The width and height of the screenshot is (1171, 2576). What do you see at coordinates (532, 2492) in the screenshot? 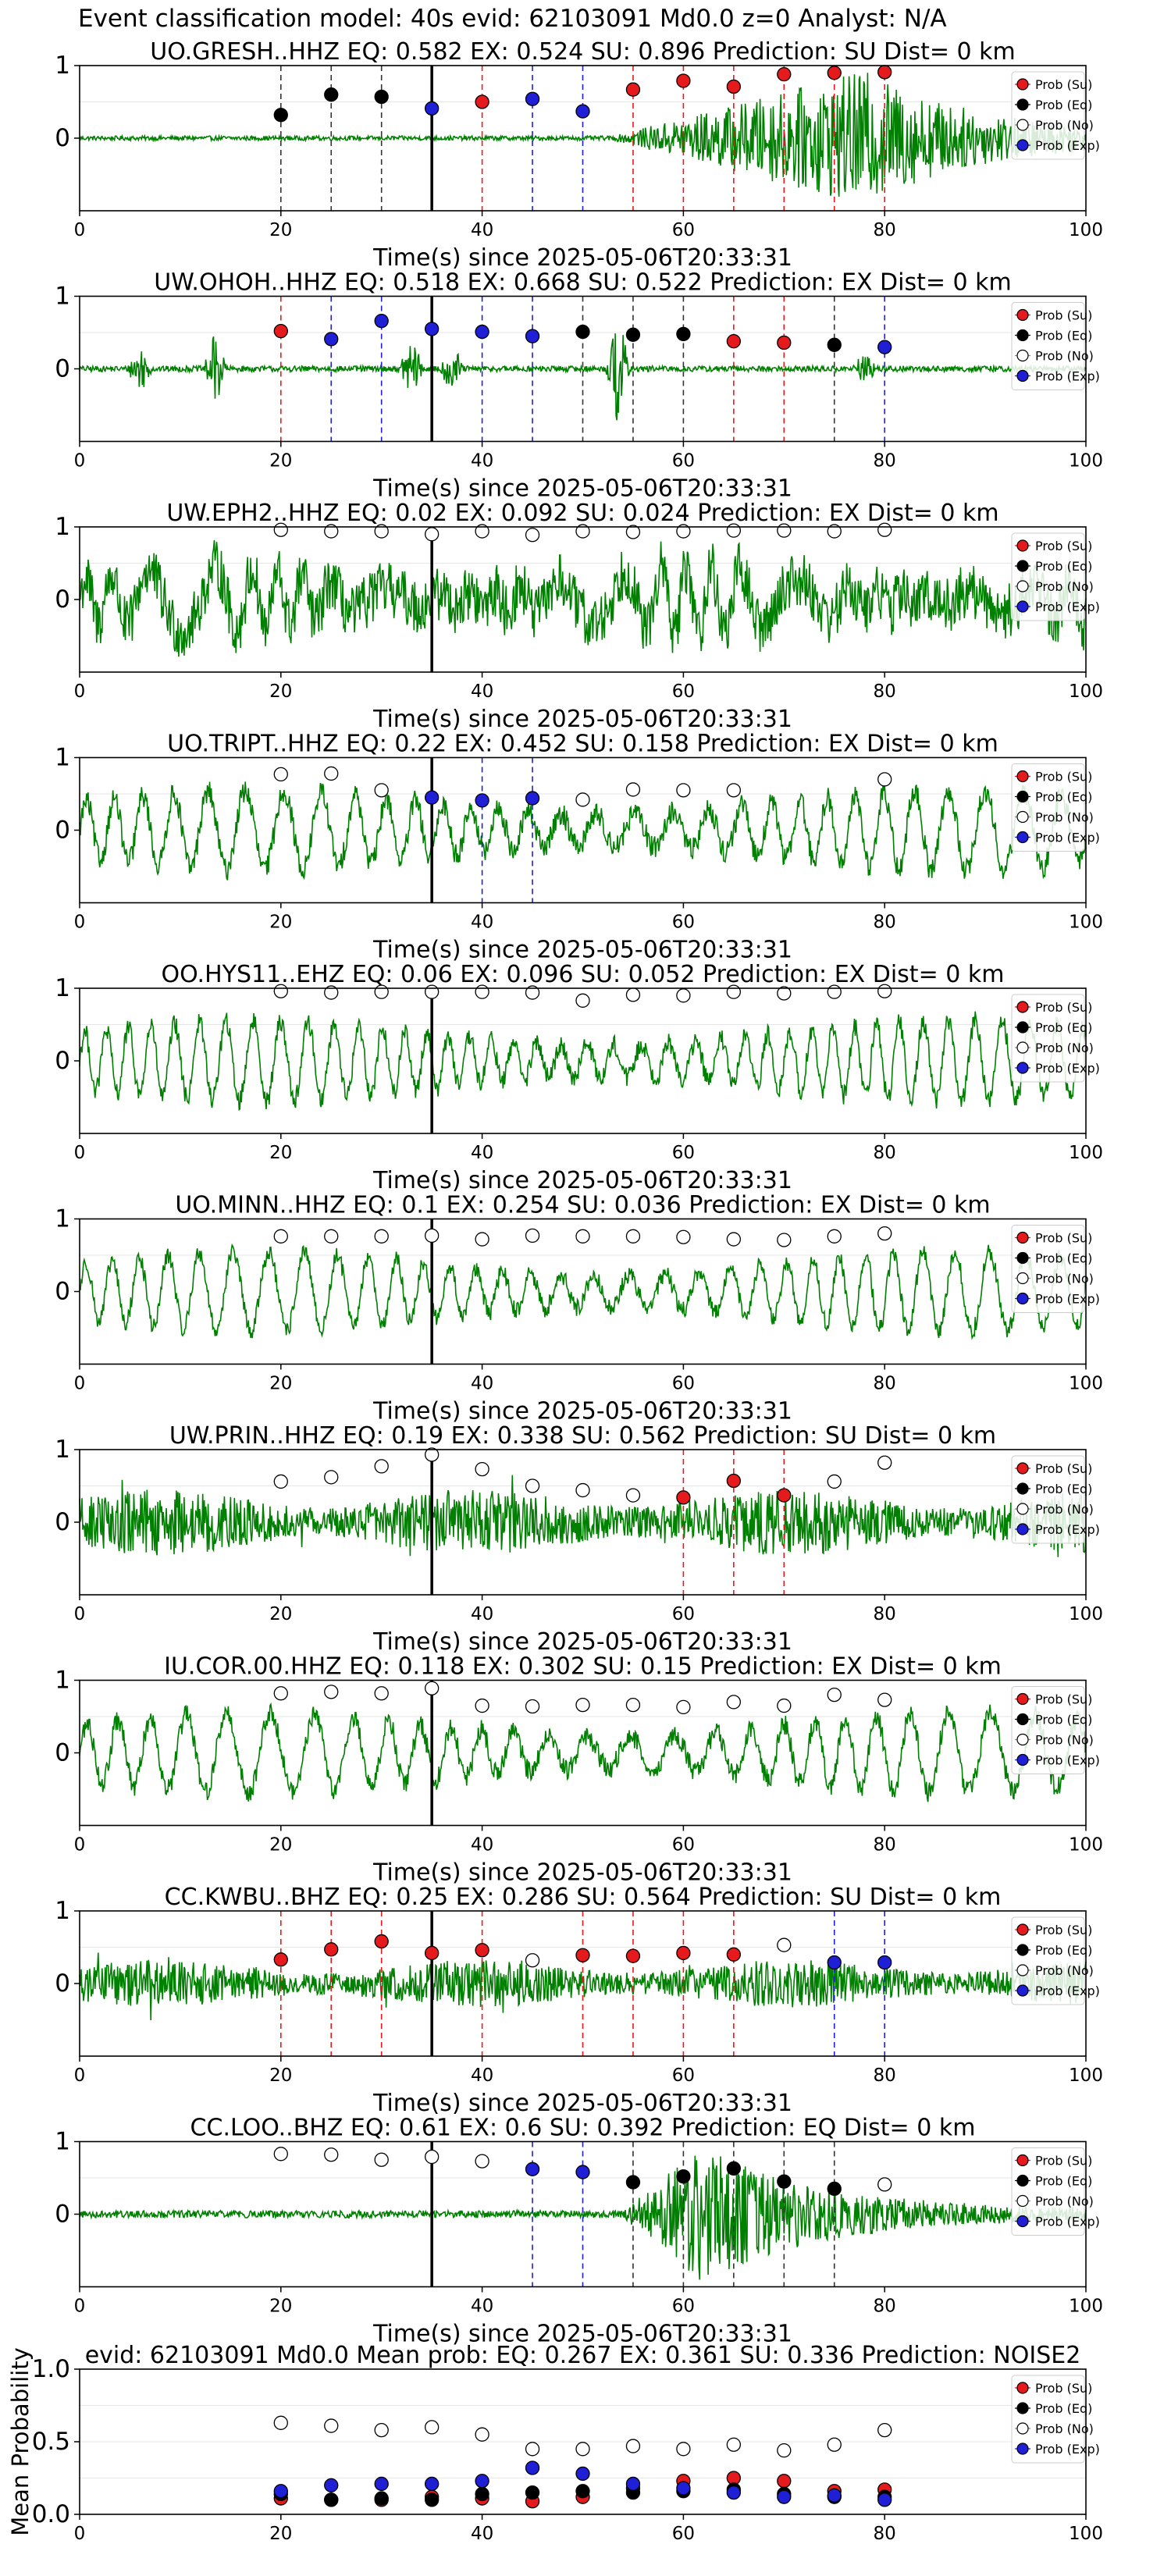
I see `mean-prob-marker-eq` at bounding box center [532, 2492].